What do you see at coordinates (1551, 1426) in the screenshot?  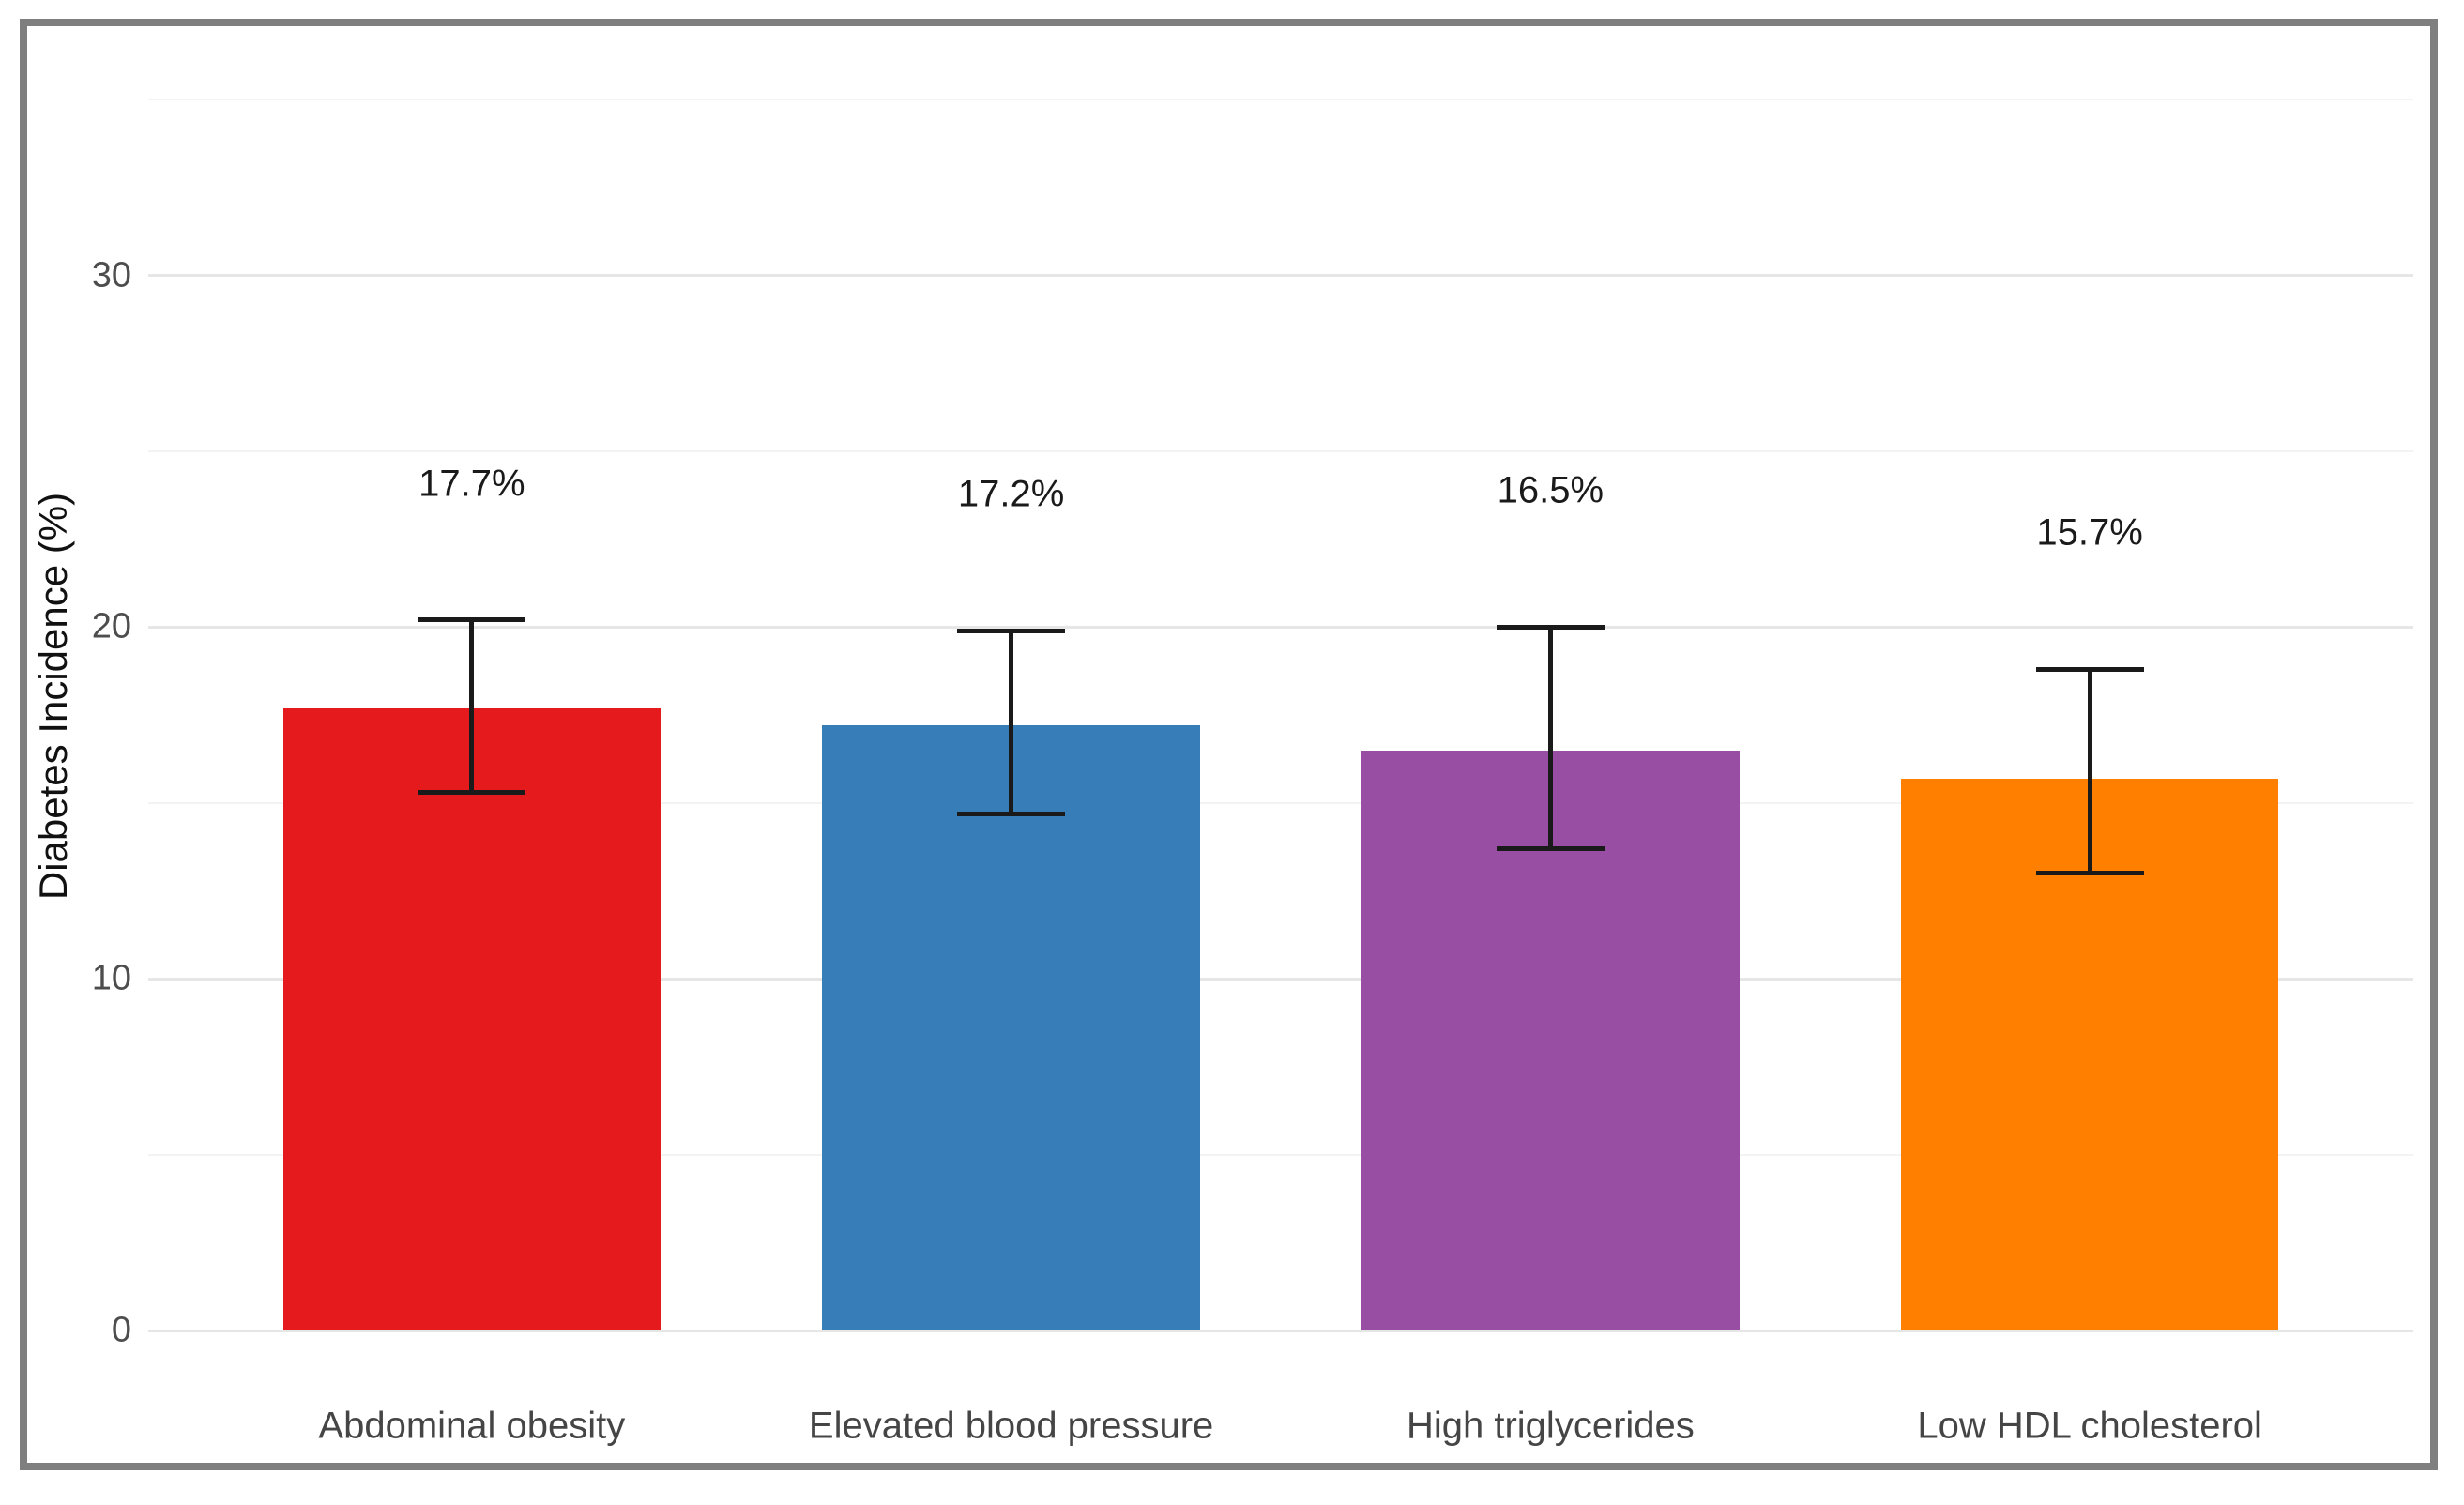 I see `x-axis-category-label: High triglycerides` at bounding box center [1551, 1426].